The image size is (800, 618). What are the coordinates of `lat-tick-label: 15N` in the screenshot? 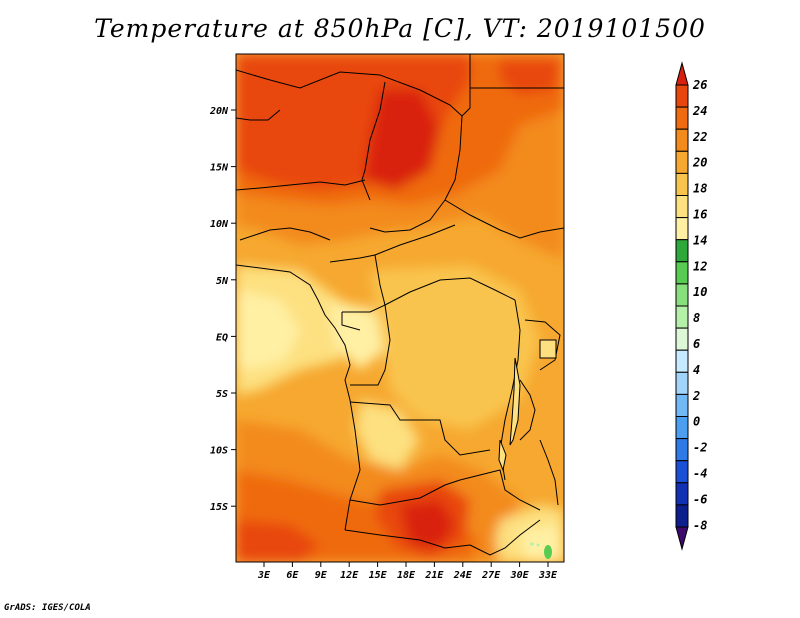 It's located at (219, 168).